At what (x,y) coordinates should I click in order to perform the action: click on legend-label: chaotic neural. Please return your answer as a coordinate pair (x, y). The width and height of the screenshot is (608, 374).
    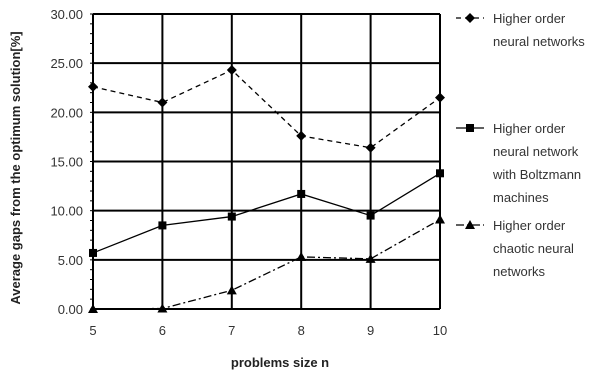
    Looking at the image, I should click on (533, 248).